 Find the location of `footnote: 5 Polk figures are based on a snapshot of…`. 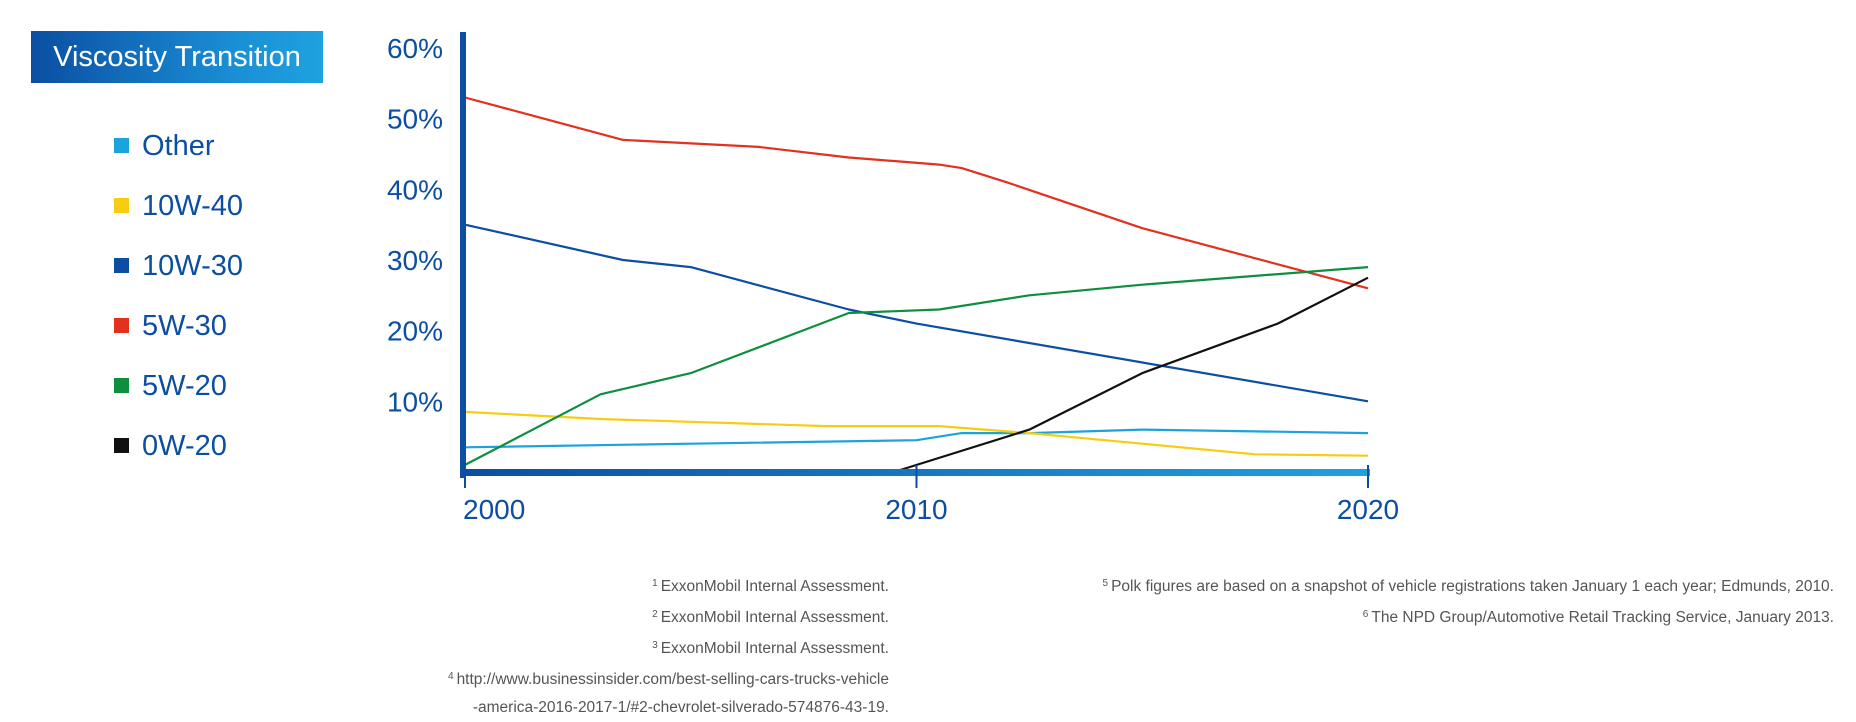

footnote: 5 Polk figures are based on a snapshot of… is located at coordinates (1468, 585).